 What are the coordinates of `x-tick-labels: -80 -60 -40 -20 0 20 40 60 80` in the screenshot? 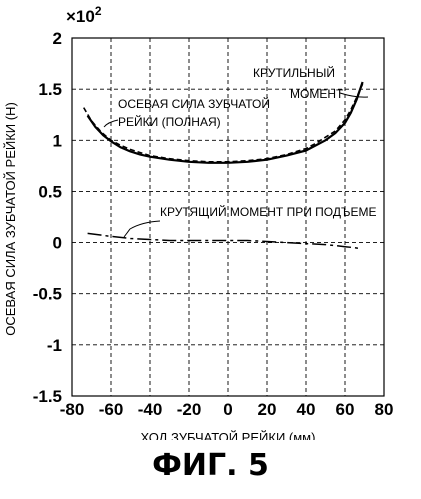 It's located at (227, 409).